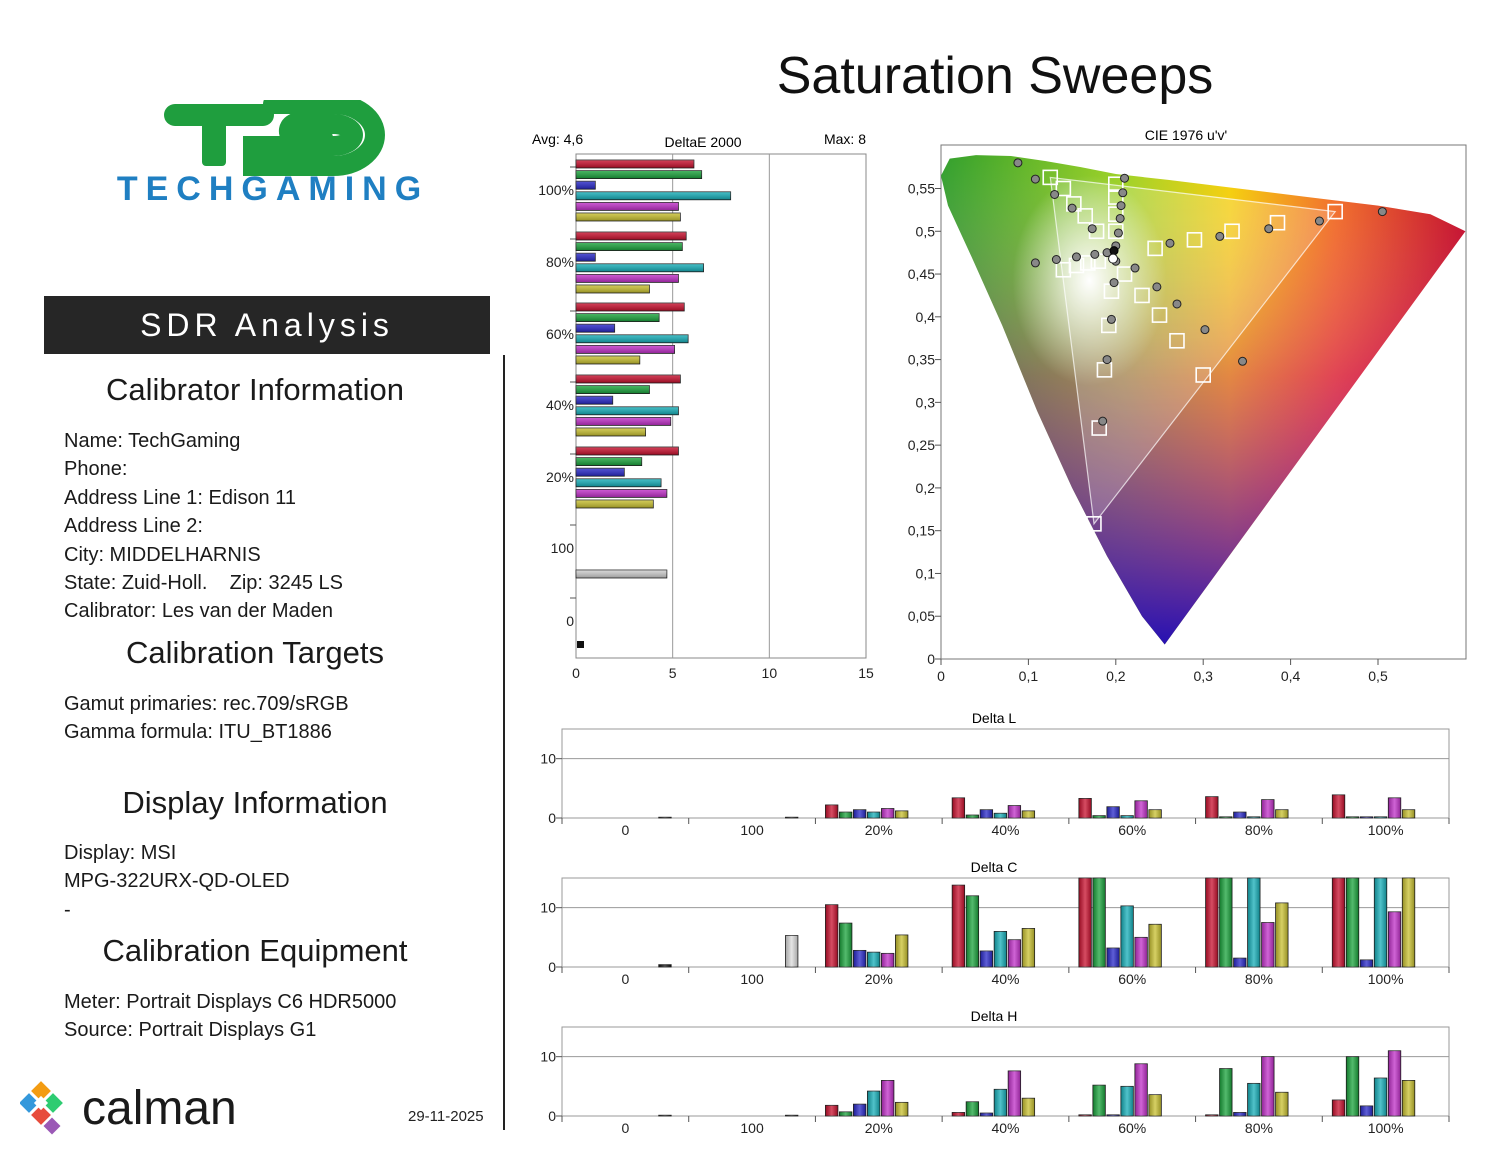 The image size is (1500, 1159). Describe the element at coordinates (866, 673) in the screenshot. I see `deltae-x-tick: 15` at that location.